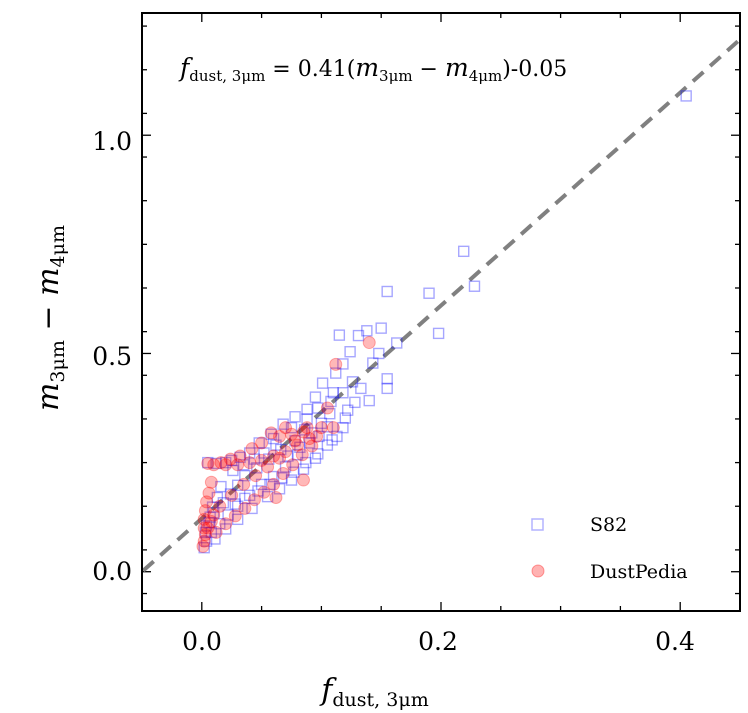 Image resolution: width=748 pixels, height=713 pixels. I want to click on y-axis-label-a: m, so click(48, 397).